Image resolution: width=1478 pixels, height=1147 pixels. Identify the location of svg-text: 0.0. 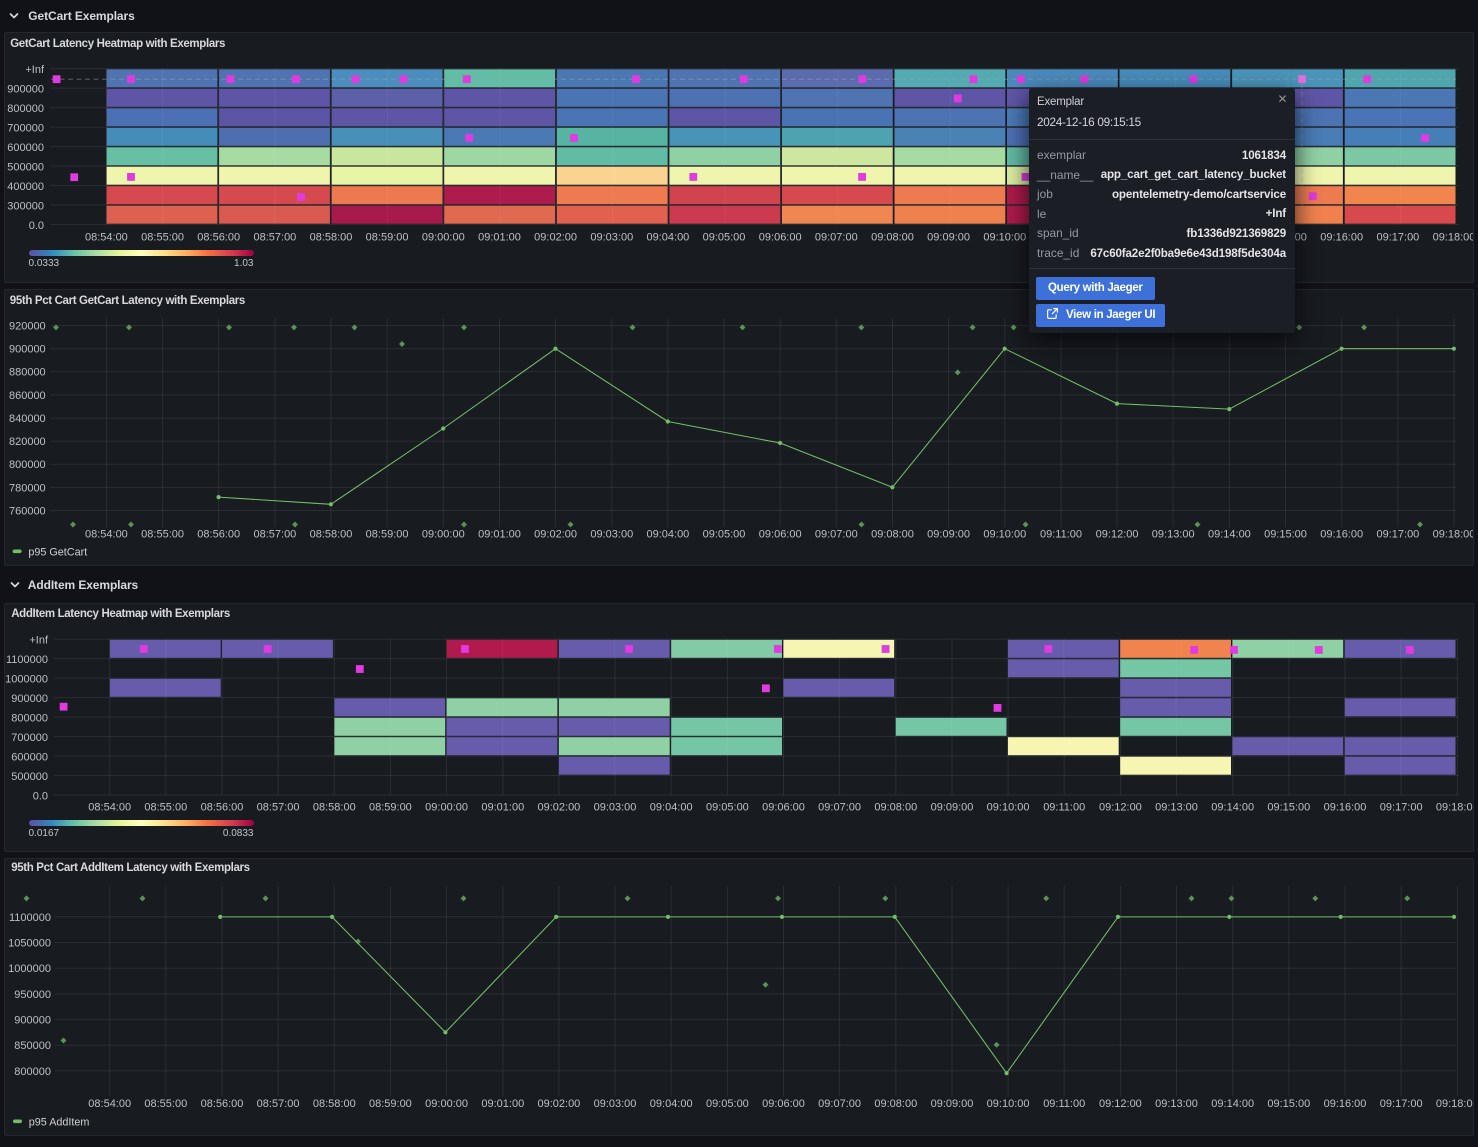
(36, 226).